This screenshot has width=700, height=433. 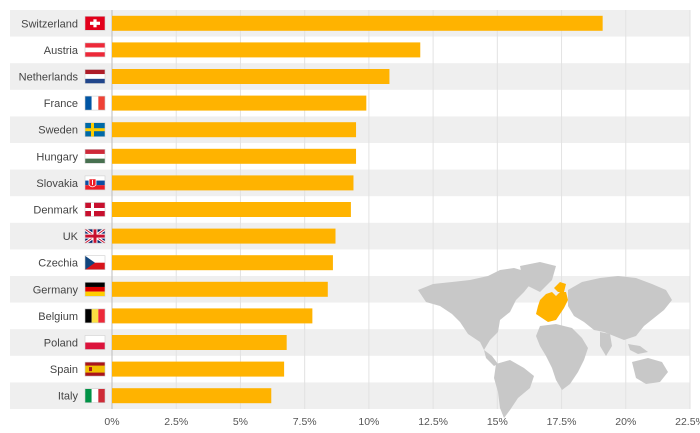 I want to click on category-label: Slovakia, so click(x=57, y=184).